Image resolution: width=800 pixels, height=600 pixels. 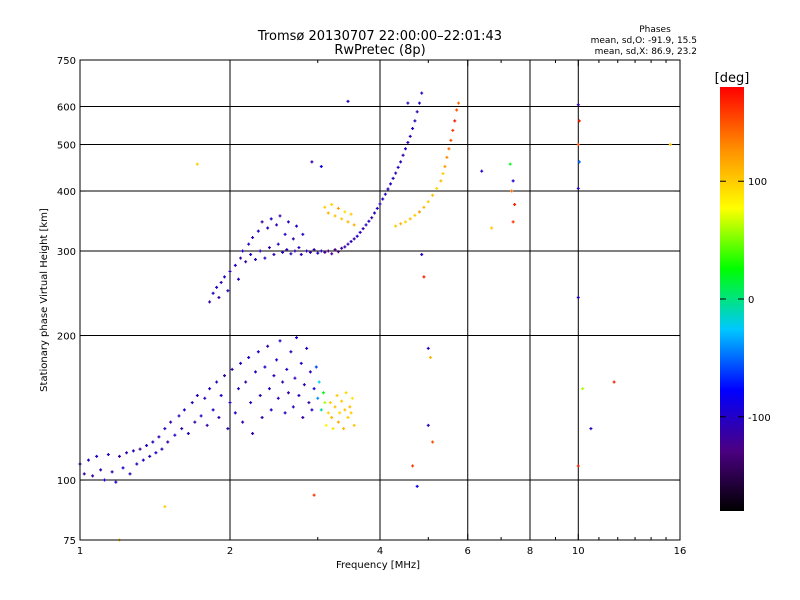 I want to click on colorbar: [deg] 100 0 -100, so click(x=743, y=291).